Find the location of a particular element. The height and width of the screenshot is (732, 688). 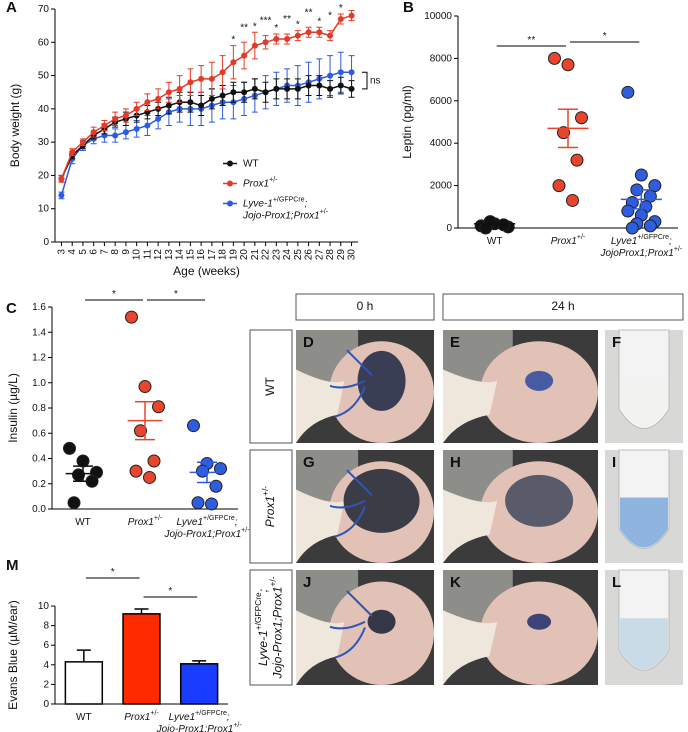

legend-marker is located at coordinates (230, 183).